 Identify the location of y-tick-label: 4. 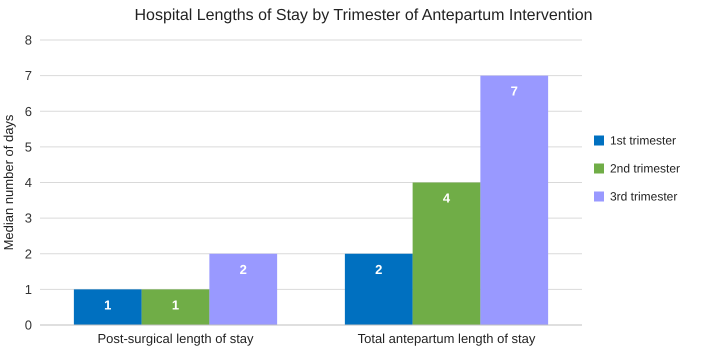
(28, 182).